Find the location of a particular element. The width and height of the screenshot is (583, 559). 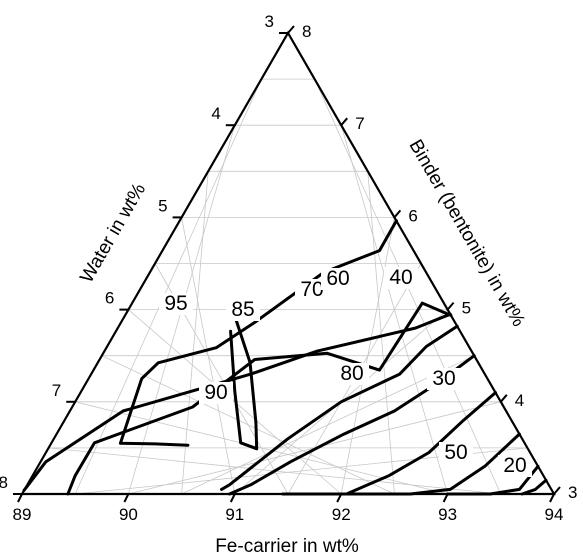

left-tick-label: 4 is located at coordinates (215, 113).